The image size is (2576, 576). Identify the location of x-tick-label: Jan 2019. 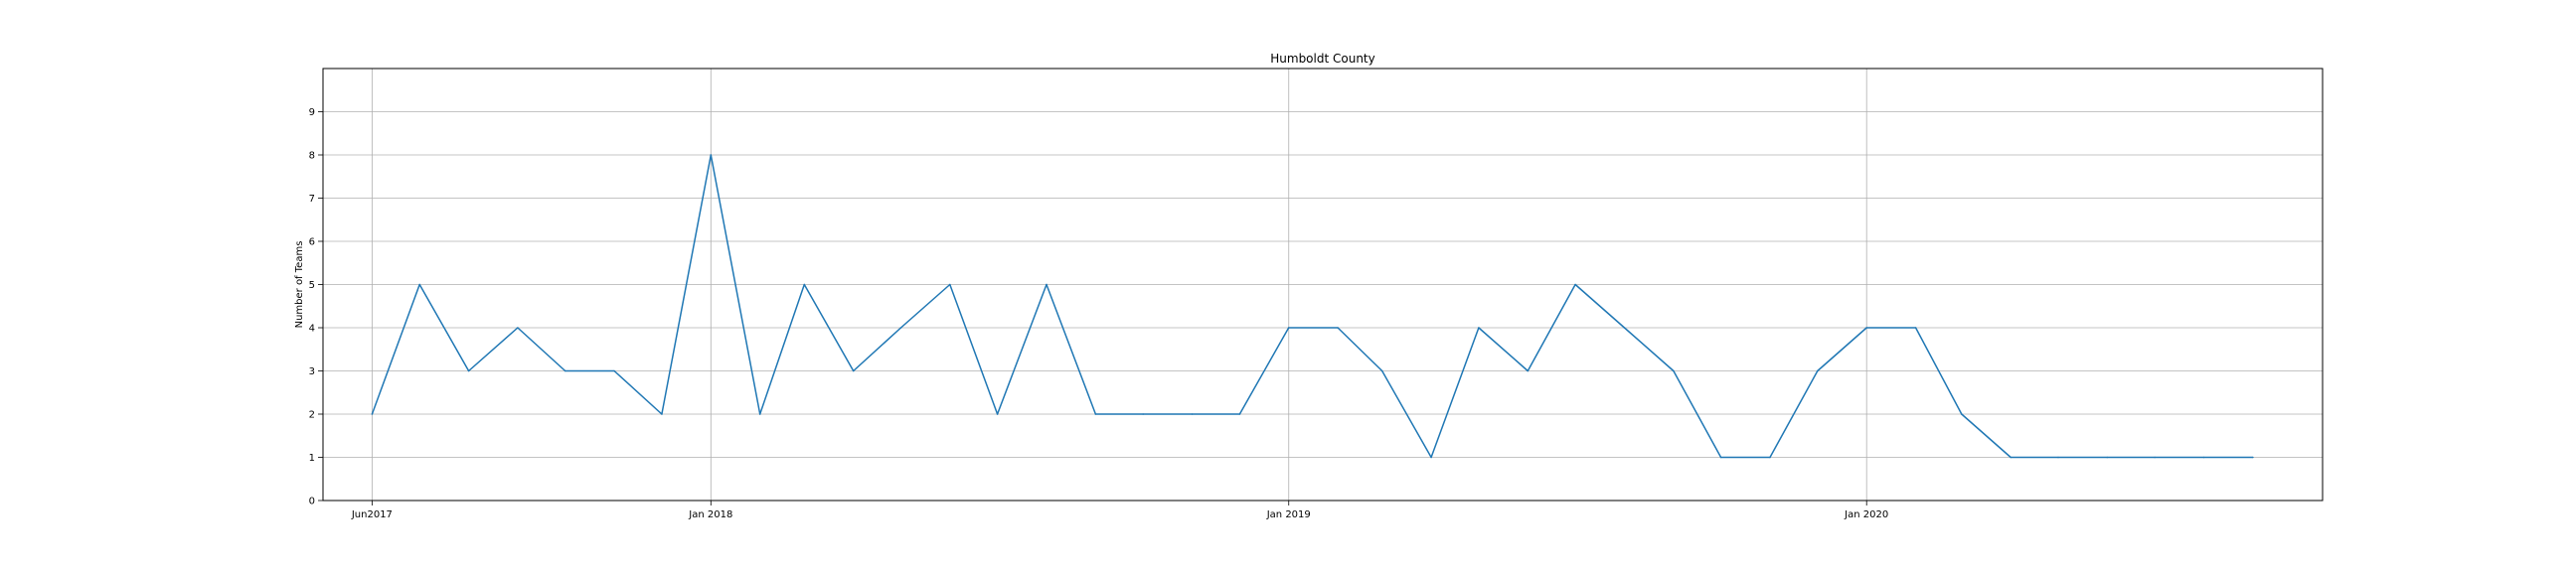
(1288, 514).